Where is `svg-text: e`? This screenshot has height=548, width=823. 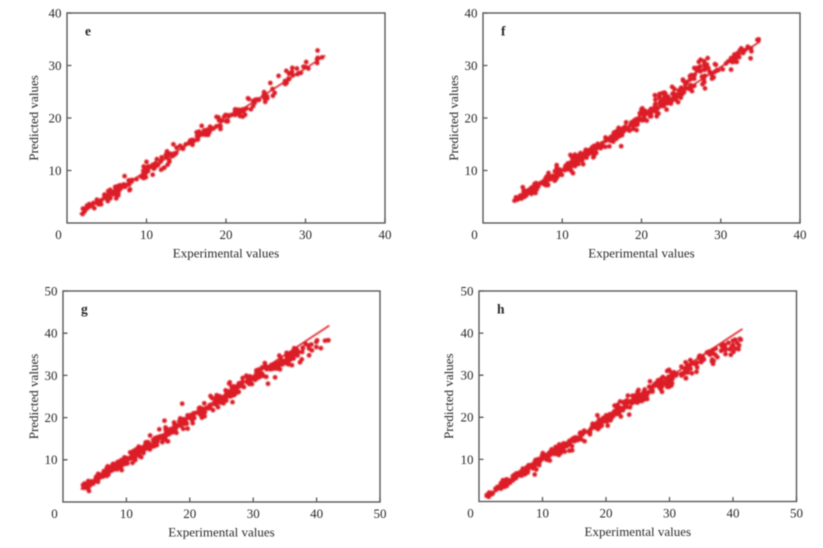
svg-text: e is located at coordinates (88, 31).